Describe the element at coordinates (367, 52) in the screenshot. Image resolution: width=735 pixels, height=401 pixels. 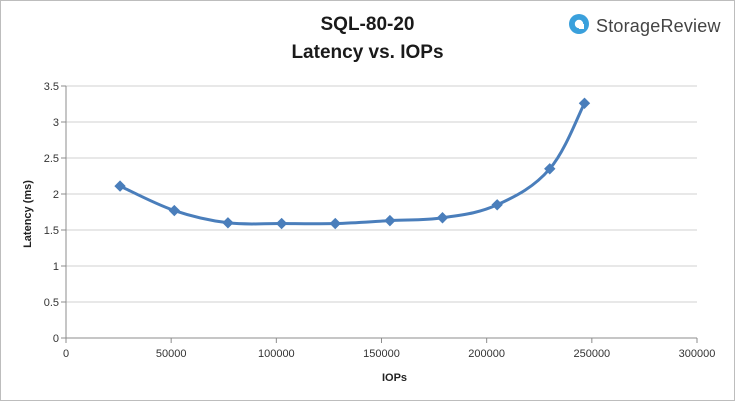
I see `chart-title-line2: Latency vs. IOPs` at that location.